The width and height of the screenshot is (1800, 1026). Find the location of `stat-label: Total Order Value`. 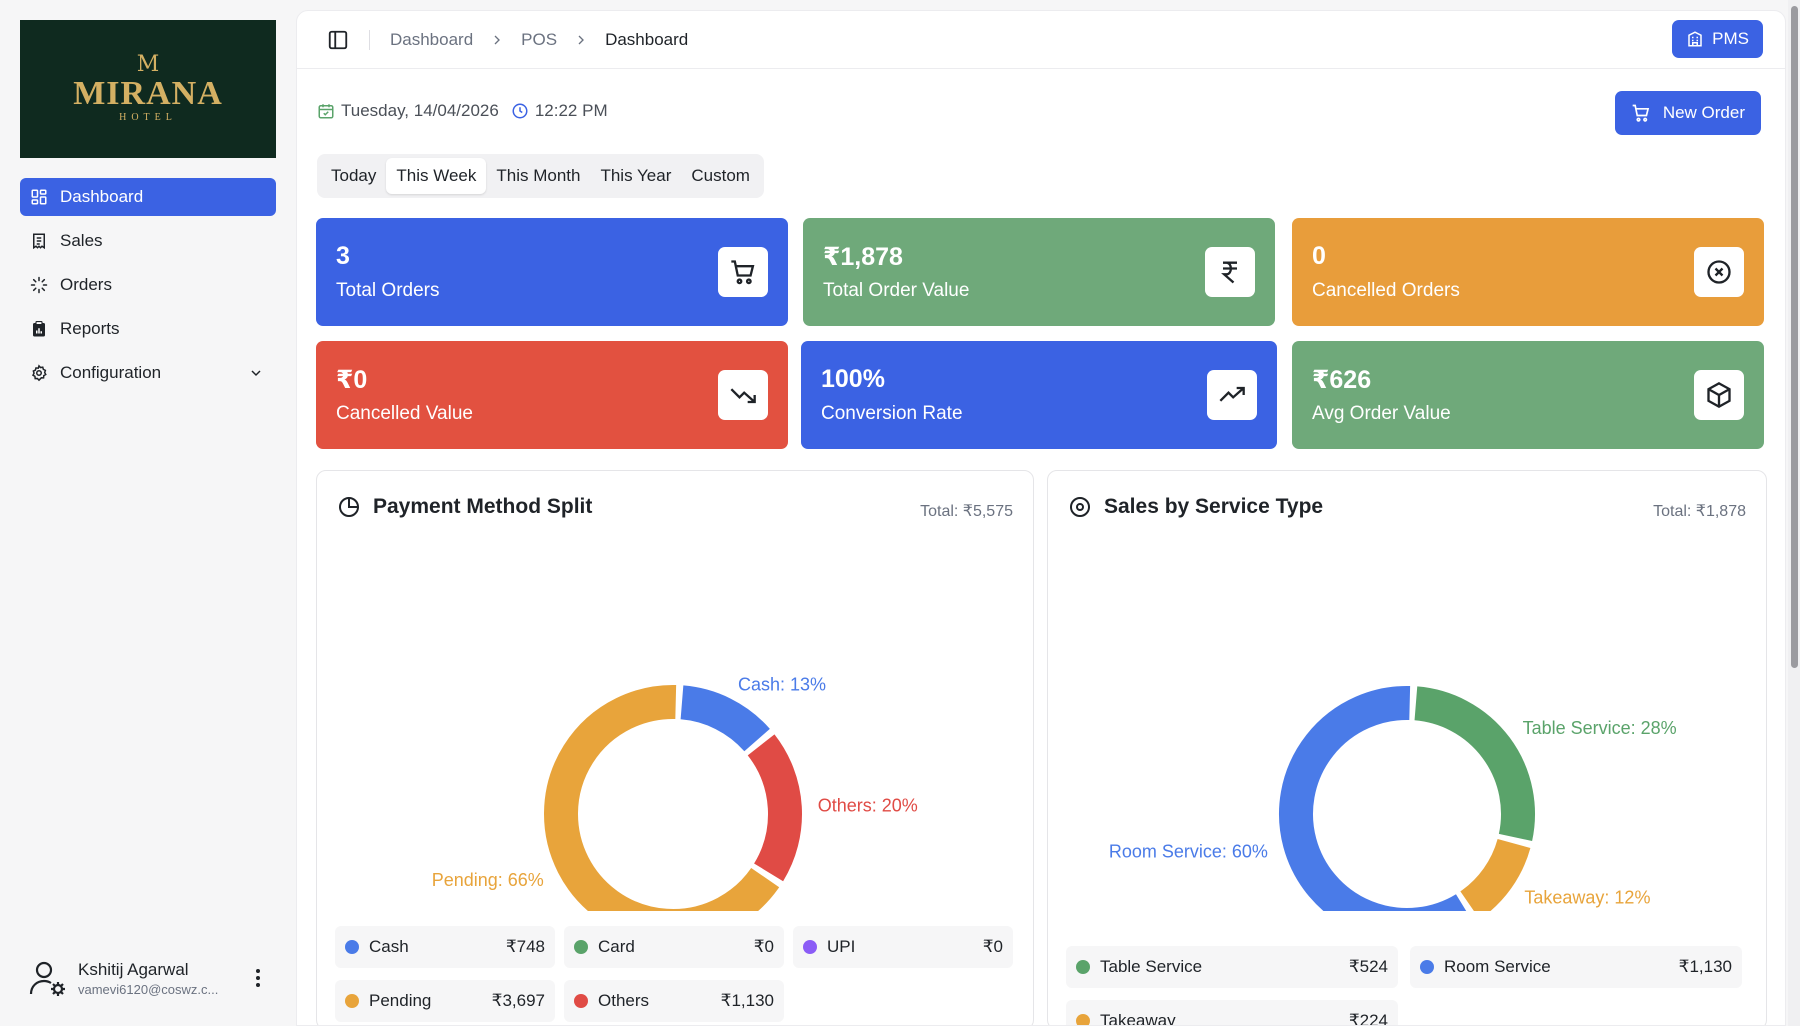

stat-label: Total Order Value is located at coordinates (896, 290).